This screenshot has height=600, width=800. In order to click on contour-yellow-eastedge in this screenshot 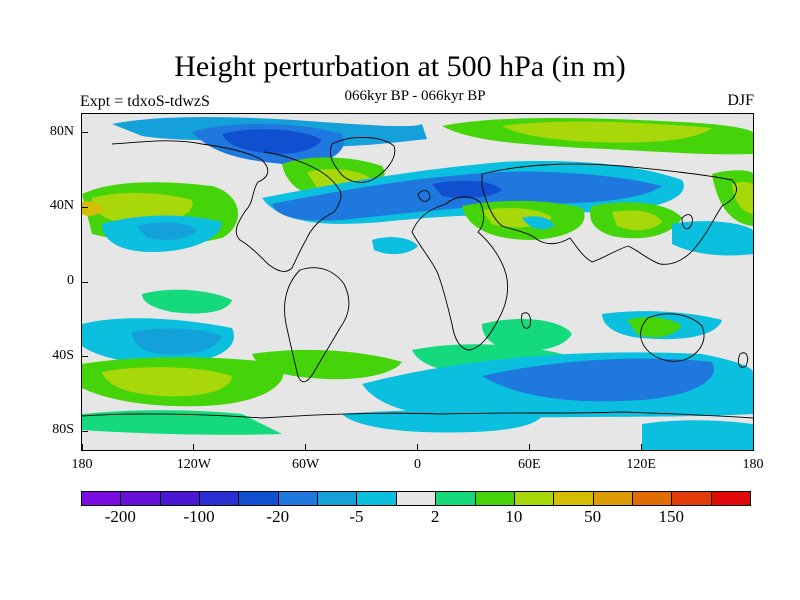, I will do `click(742, 197)`.